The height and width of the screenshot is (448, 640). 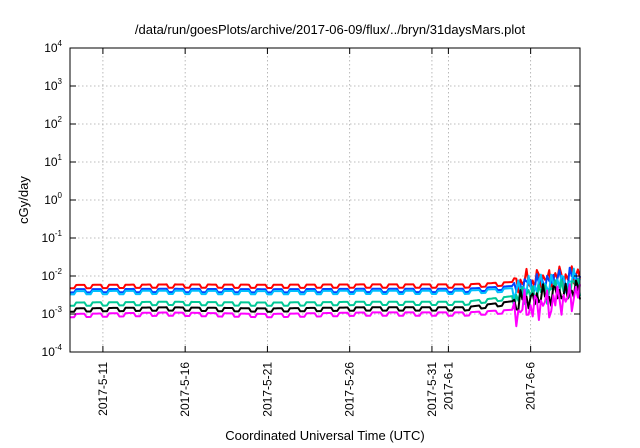 What do you see at coordinates (52, 237) in the screenshot?
I see `y-tick-label: 10⁻¹` at bounding box center [52, 237].